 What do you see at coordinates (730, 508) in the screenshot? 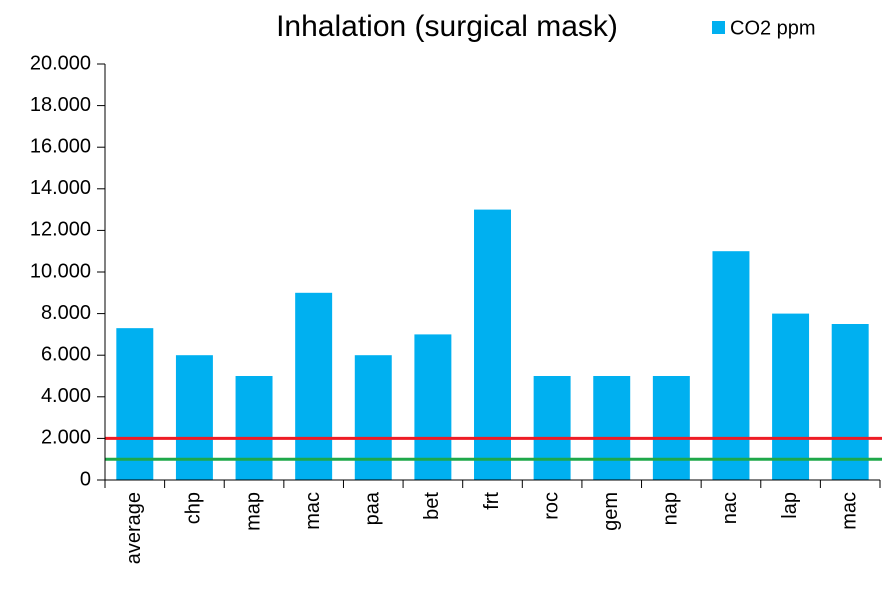
I see `x-tick-label: nac` at bounding box center [730, 508].